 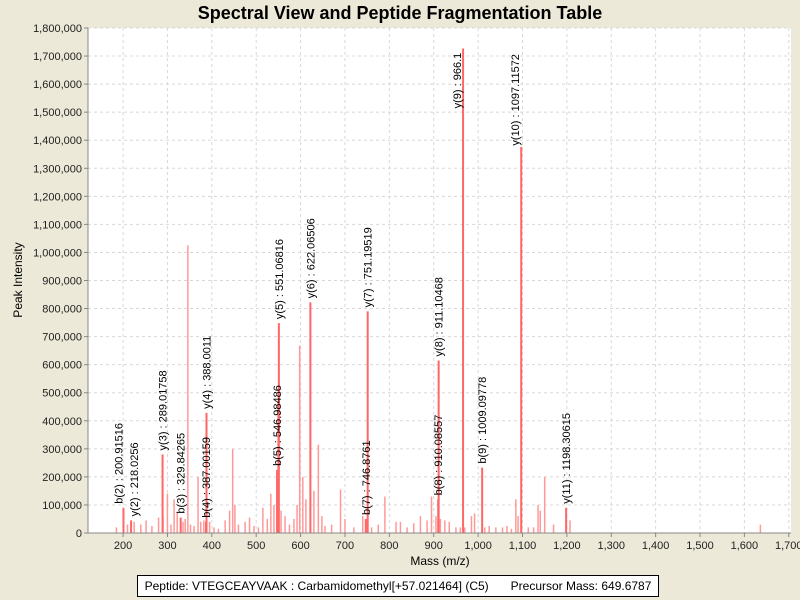 What do you see at coordinates (207, 477) in the screenshot?
I see `peak-annotation: b(4) : 387.00159` at bounding box center [207, 477].